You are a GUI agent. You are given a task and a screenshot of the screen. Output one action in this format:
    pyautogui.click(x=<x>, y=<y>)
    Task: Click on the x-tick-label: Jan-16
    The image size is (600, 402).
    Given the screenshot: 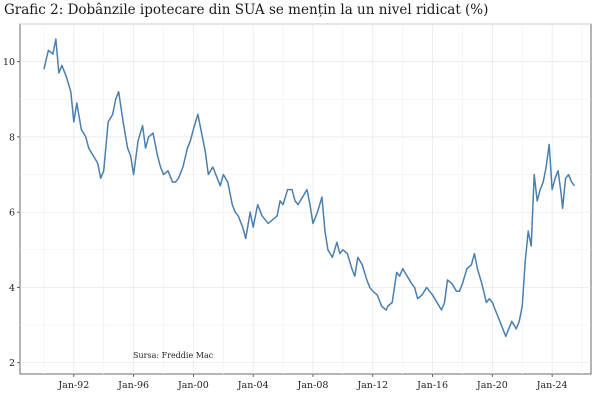 What is the action you would take?
    pyautogui.click(x=432, y=385)
    